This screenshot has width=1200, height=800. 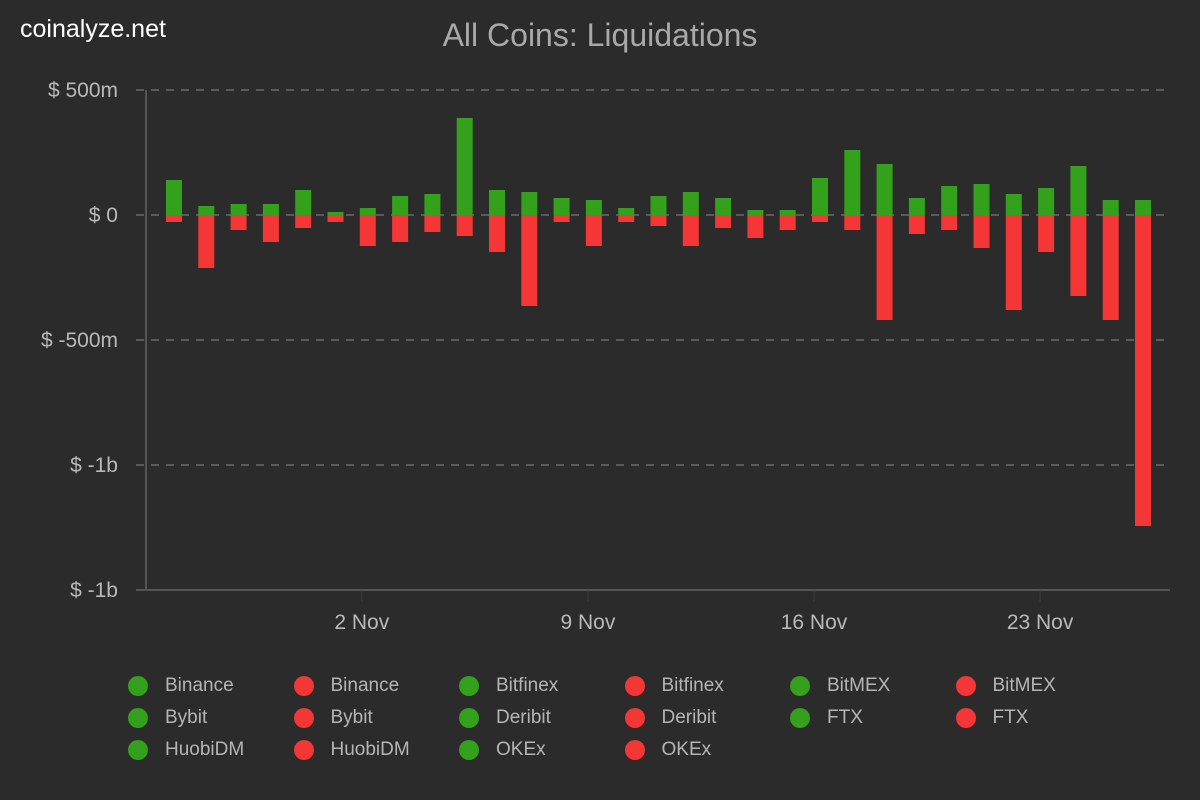 I want to click on bar-negative-10-nov, so click(x=626, y=218).